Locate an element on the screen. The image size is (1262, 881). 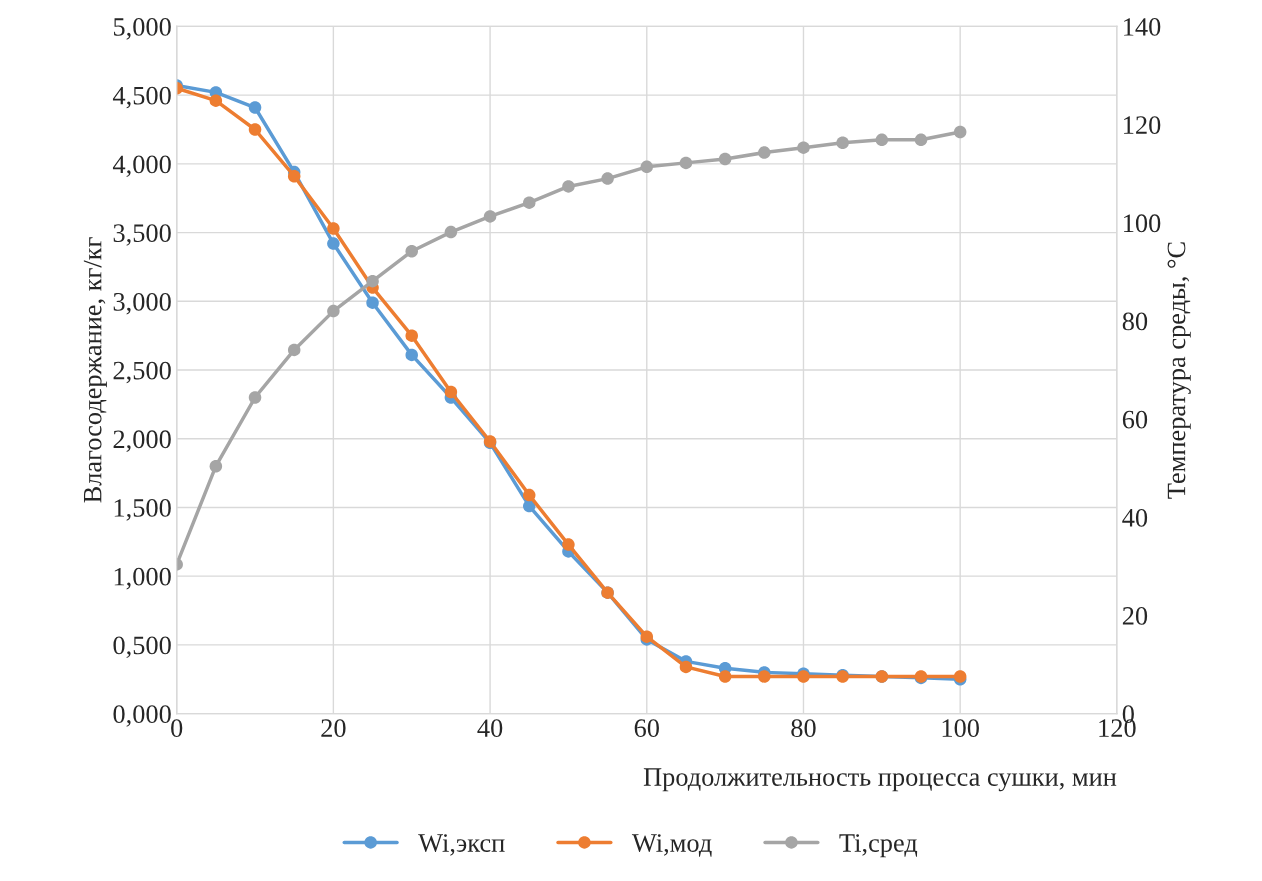
y-tick-label: 3,000 is located at coordinates (142, 303).